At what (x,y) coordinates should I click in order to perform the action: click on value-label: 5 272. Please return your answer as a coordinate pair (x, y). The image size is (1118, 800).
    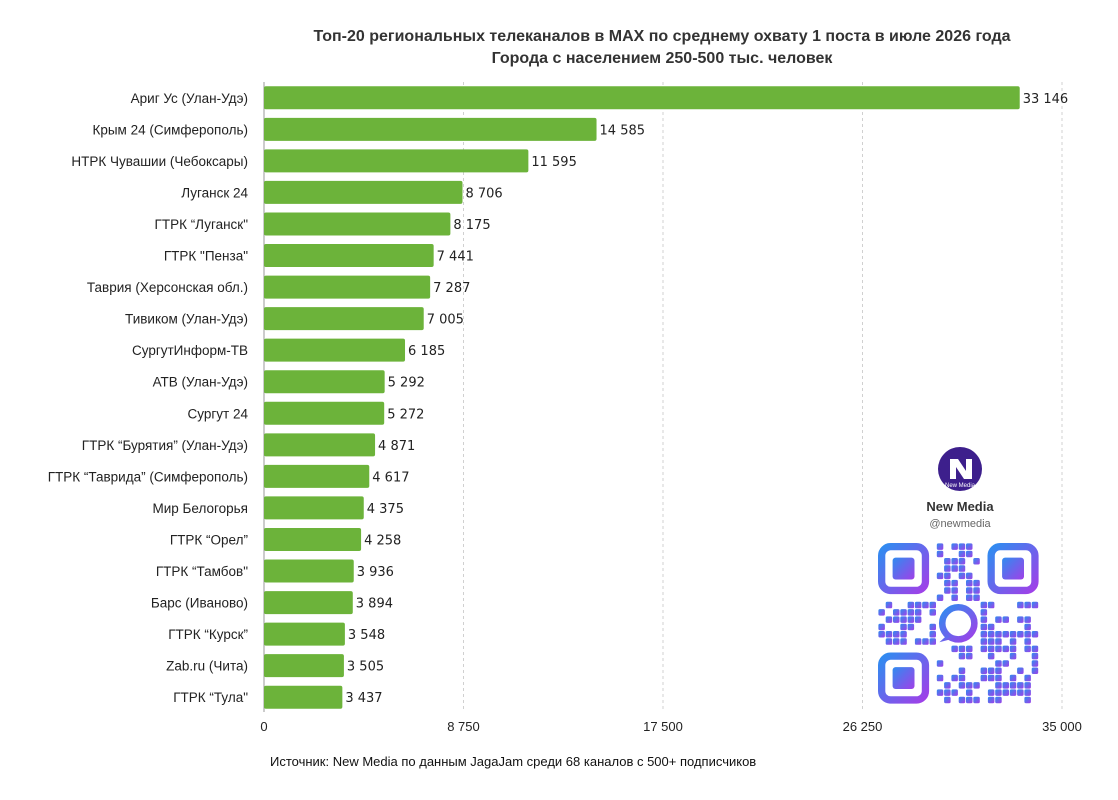
    Looking at the image, I should click on (405, 414).